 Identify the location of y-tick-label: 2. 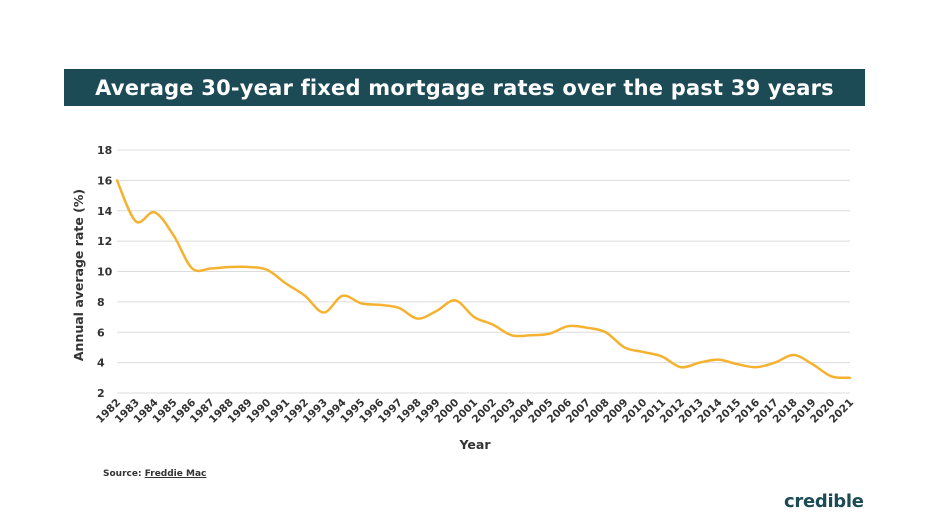
(101, 393).